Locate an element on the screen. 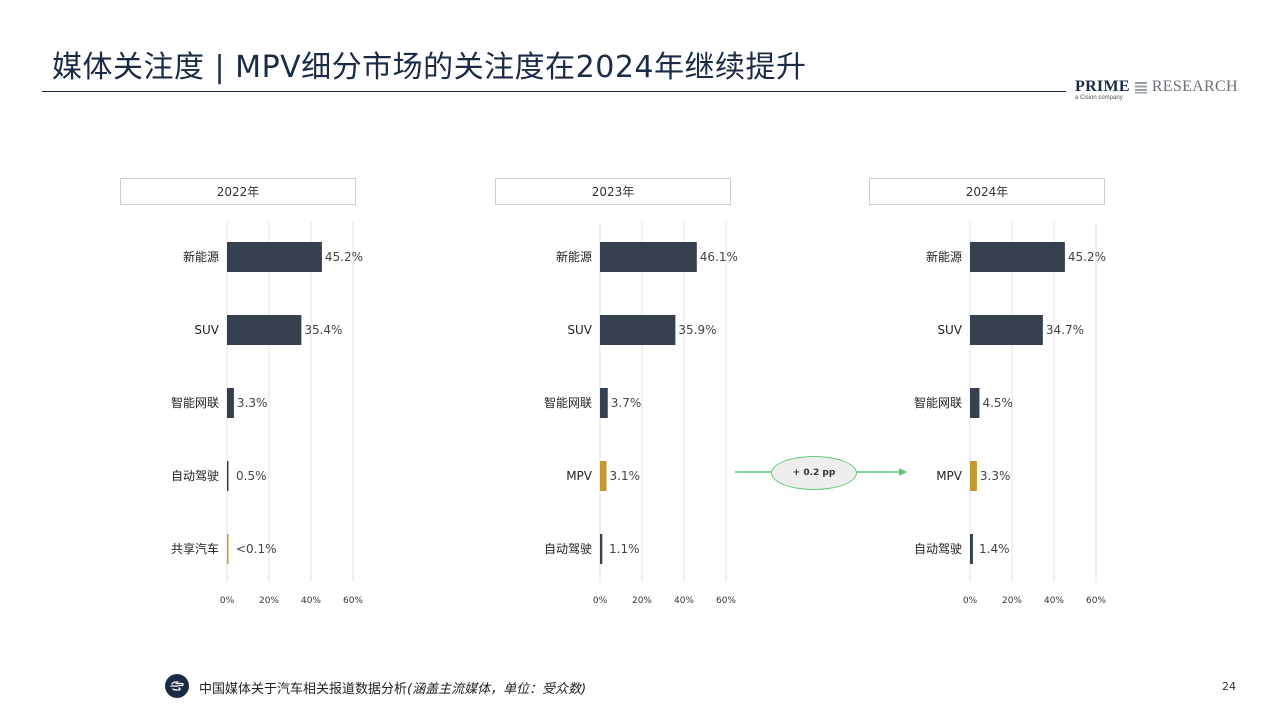 This screenshot has height=720, width=1280. footer-source: 中国媒体关于汽车相关报道数据分析(涵盖主流媒体，单位：受众数) is located at coordinates (392, 687).